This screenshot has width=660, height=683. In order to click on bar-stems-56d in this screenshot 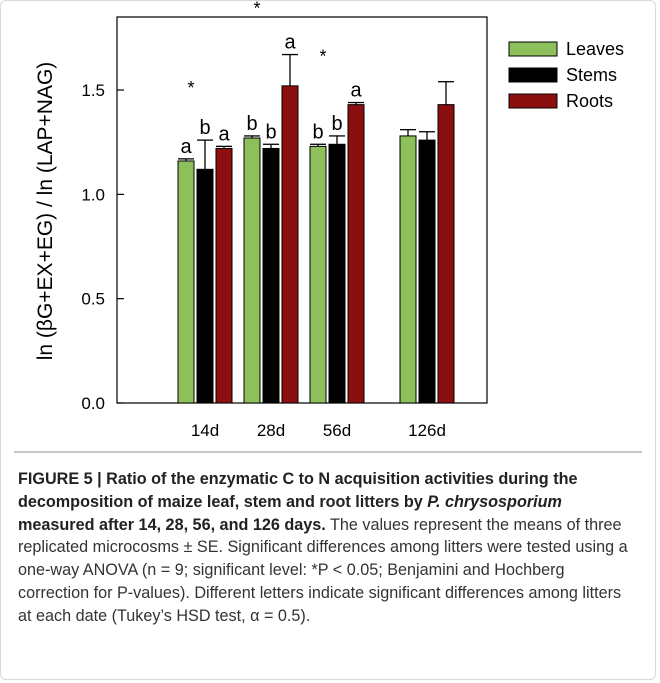, I will do `click(337, 273)`.